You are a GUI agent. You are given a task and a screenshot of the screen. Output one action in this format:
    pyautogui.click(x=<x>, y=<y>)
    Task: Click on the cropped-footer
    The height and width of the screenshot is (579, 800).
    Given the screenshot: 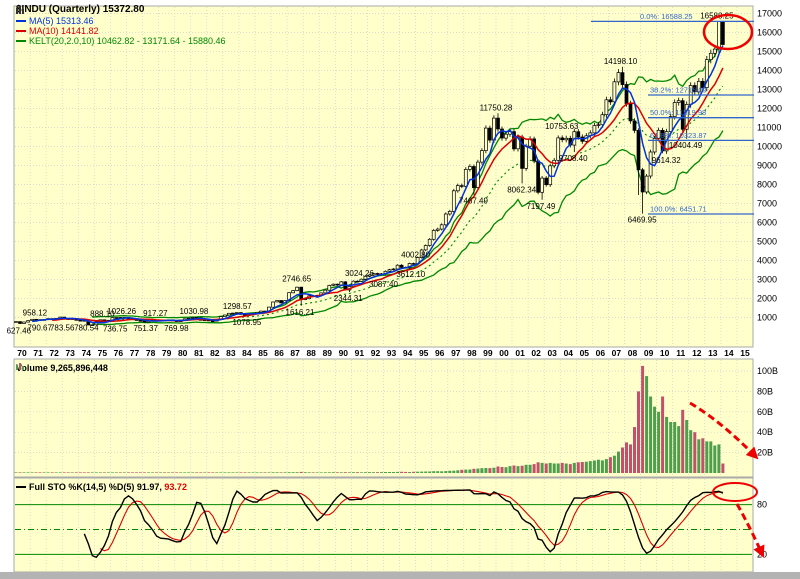 What is the action you would take?
    pyautogui.click(x=400, y=575)
    